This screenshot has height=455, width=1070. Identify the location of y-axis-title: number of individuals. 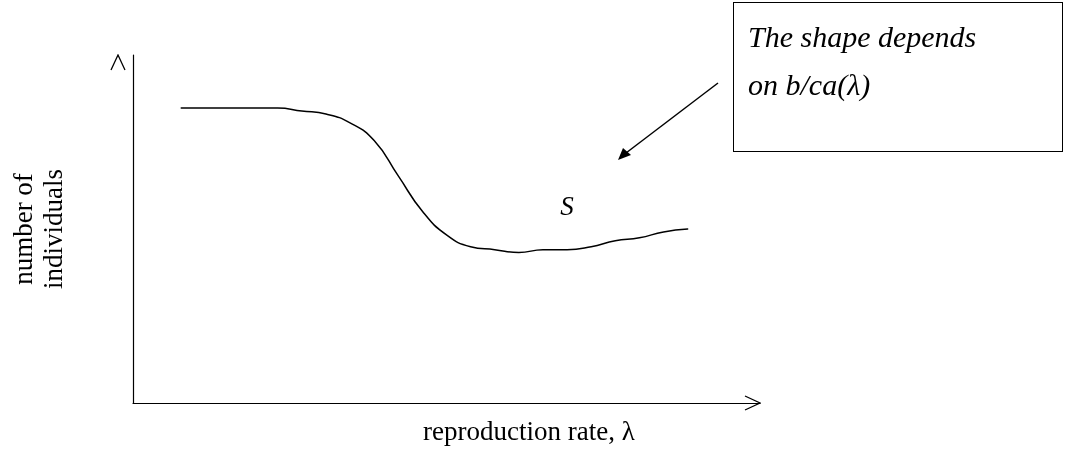
(38, 229).